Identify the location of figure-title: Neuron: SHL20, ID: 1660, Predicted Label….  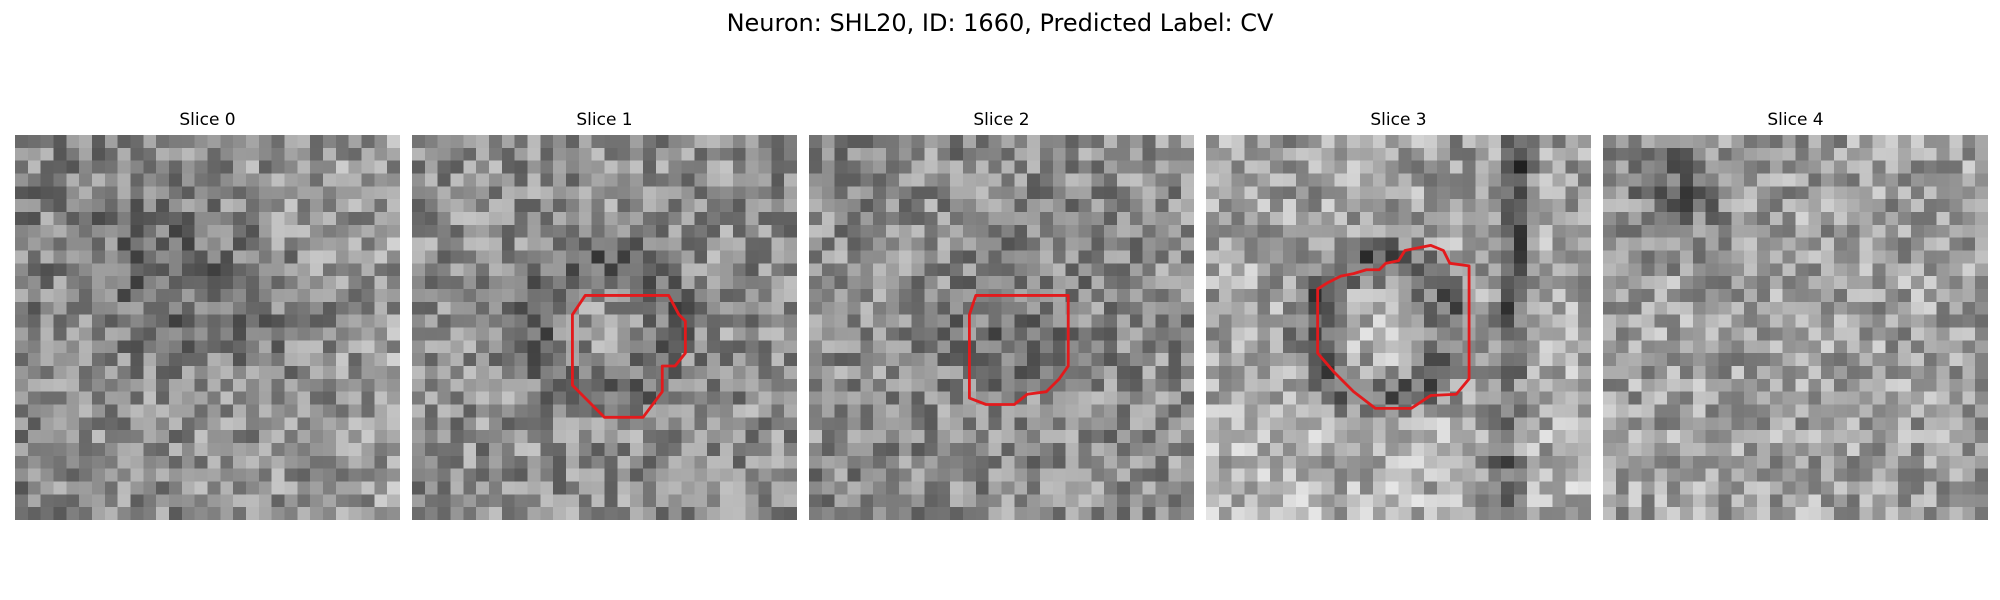
(1000, 23).